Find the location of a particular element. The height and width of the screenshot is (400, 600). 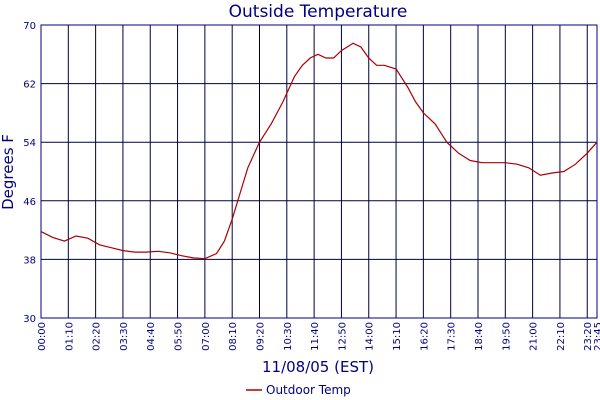

x-tick-label: 08:10 is located at coordinates (233, 336).